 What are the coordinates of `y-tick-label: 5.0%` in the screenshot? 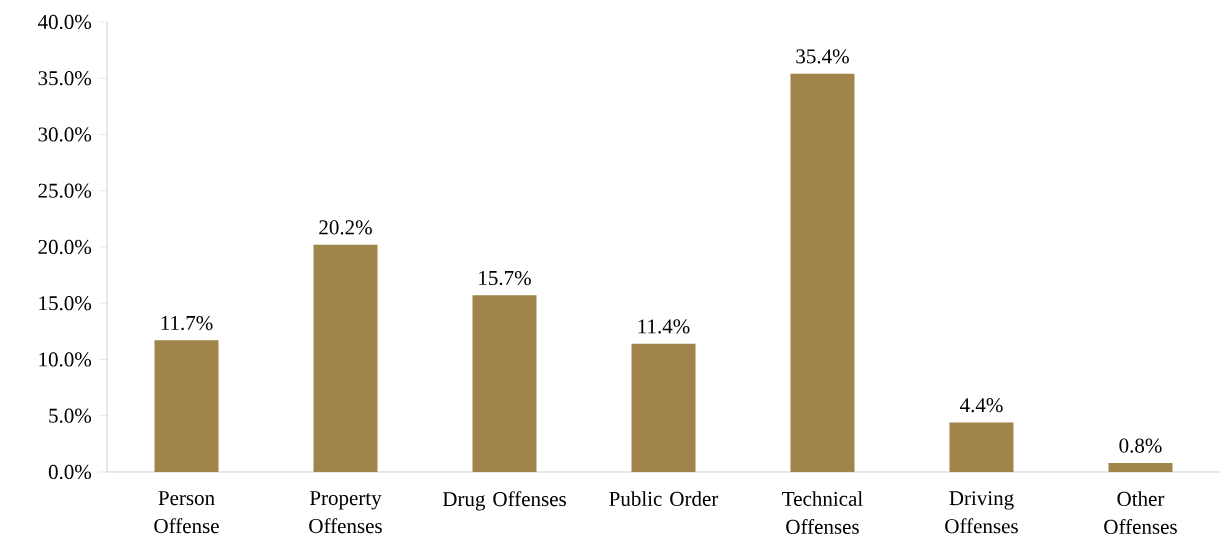 It's located at (70, 415).